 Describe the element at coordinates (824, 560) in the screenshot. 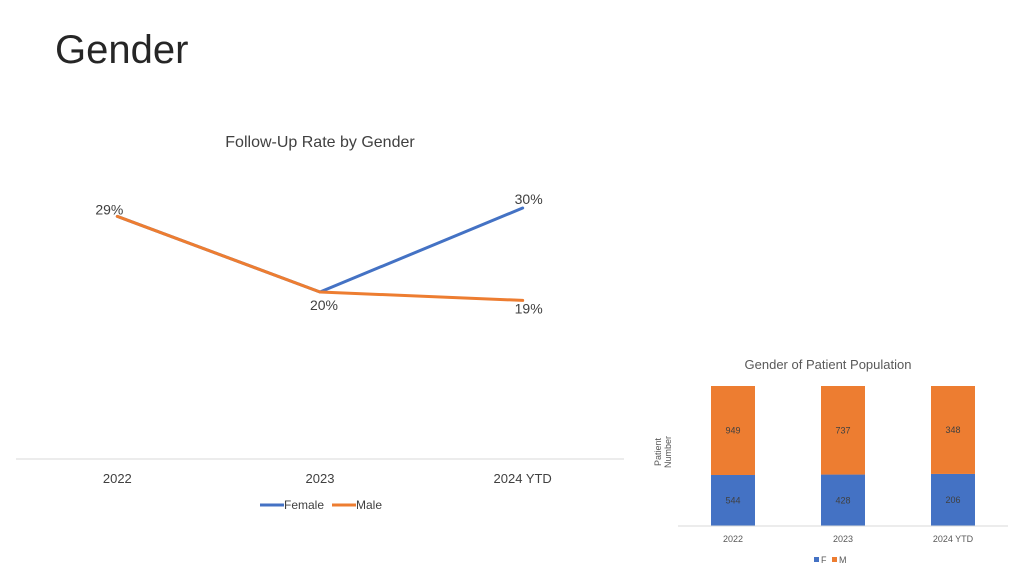

I see `legend-label: F` at that location.